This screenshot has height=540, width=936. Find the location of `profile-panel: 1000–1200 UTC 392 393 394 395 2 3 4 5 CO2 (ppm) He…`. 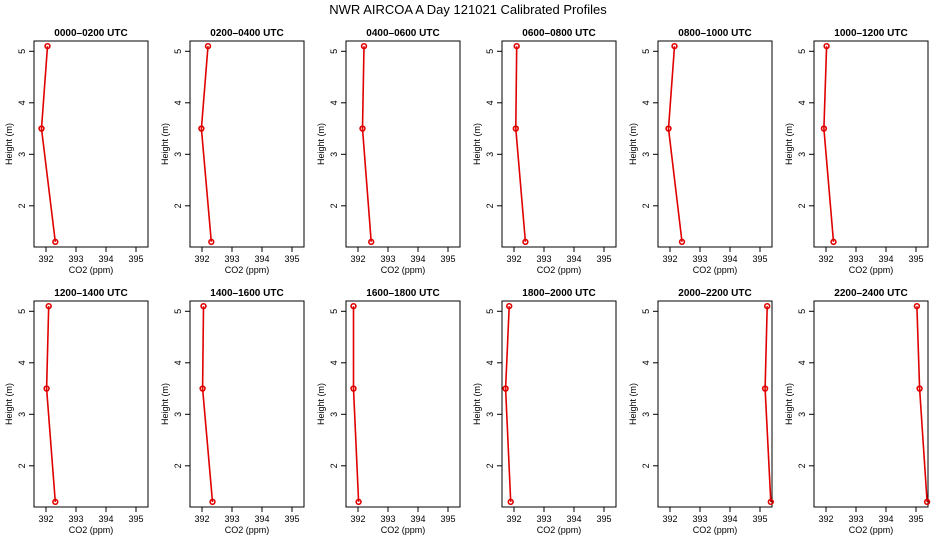

profile-panel: 1000–1200 UTC 392 393 394 395 2 3 4 5 CO2 (ppm) He… is located at coordinates (856, 151).